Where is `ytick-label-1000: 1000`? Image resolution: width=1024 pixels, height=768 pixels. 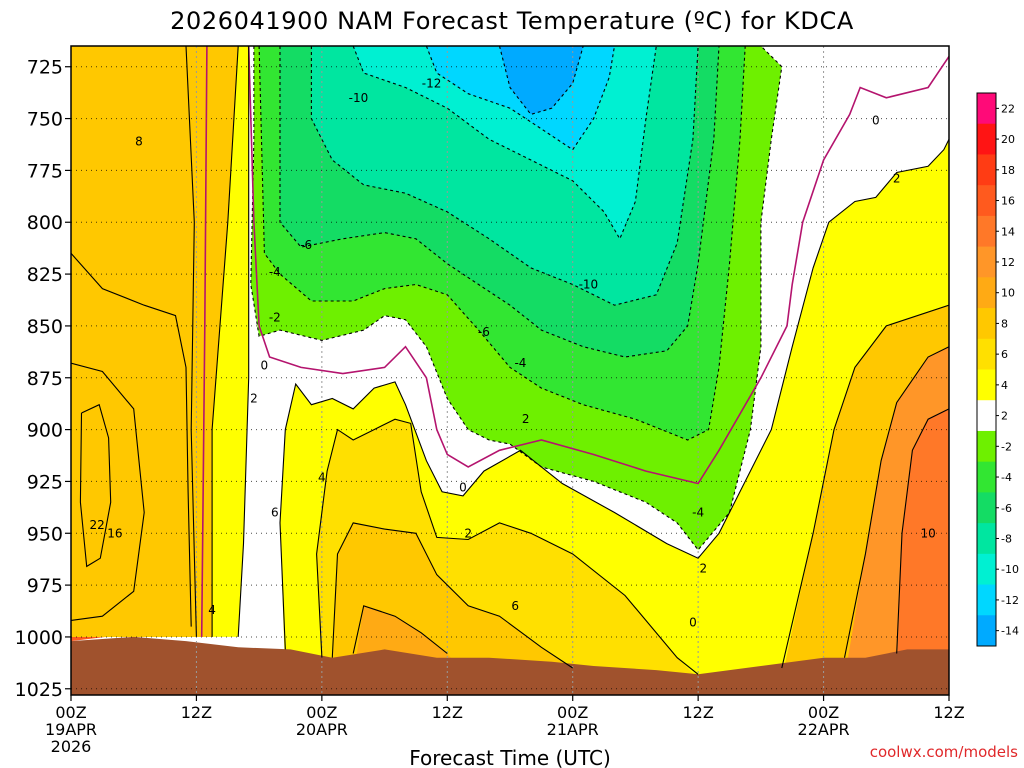 ytick-label-1000: 1000 is located at coordinates (39, 638).